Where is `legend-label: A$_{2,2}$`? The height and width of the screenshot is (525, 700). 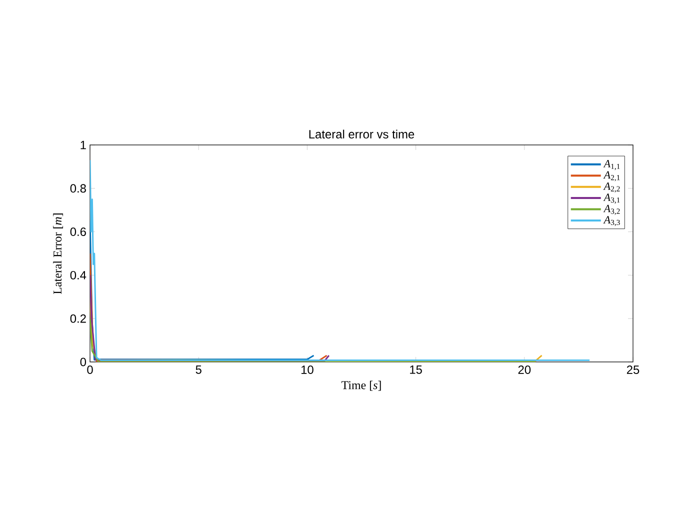
legend-label: A$_{2,2}$ is located at coordinates (611, 187).